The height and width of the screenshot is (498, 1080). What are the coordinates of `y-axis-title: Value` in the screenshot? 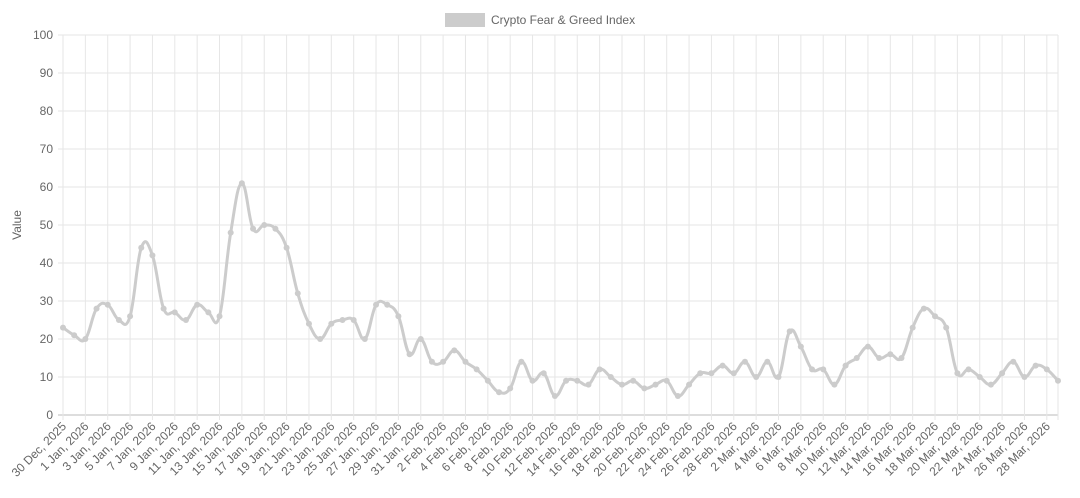 It's located at (17, 225).